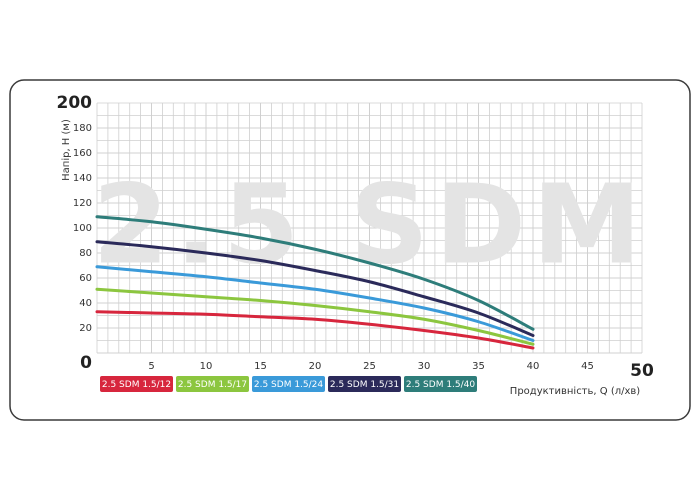 The height and width of the screenshot is (504, 700). I want to click on legend-label: 2.5 SDM 1.5/12, so click(136, 385).